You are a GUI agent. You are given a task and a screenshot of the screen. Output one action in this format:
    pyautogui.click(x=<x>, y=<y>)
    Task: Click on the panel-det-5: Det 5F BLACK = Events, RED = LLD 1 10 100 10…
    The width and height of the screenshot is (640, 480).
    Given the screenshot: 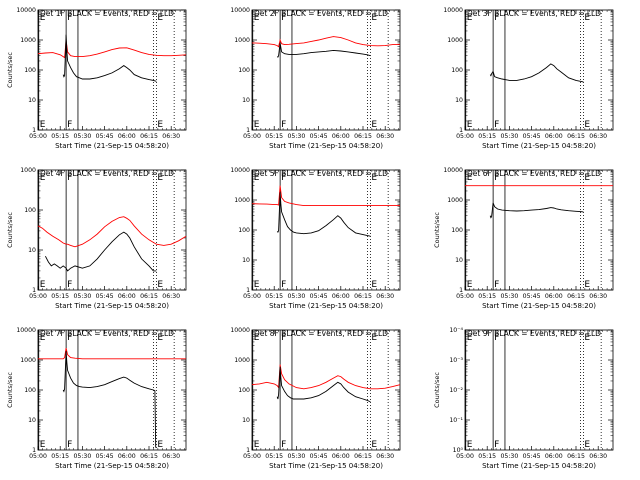 What is the action you would take?
    pyautogui.click(x=315, y=238)
    